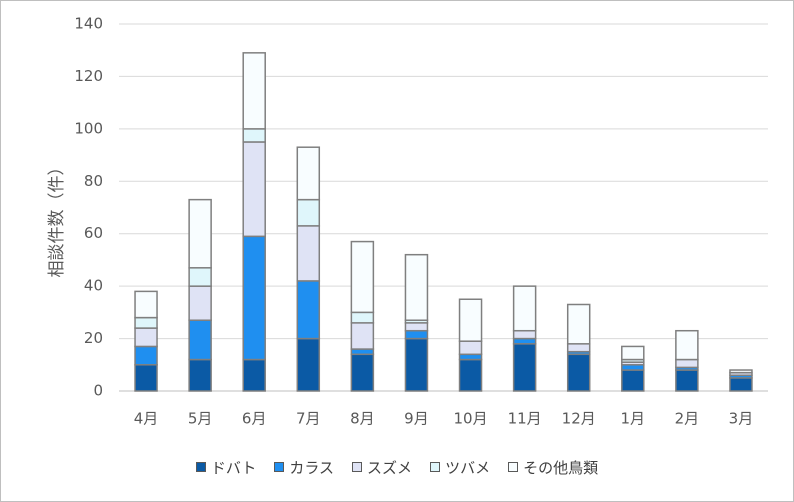 The image size is (794, 502). I want to click on x-tick-label: 6月, so click(254, 419).